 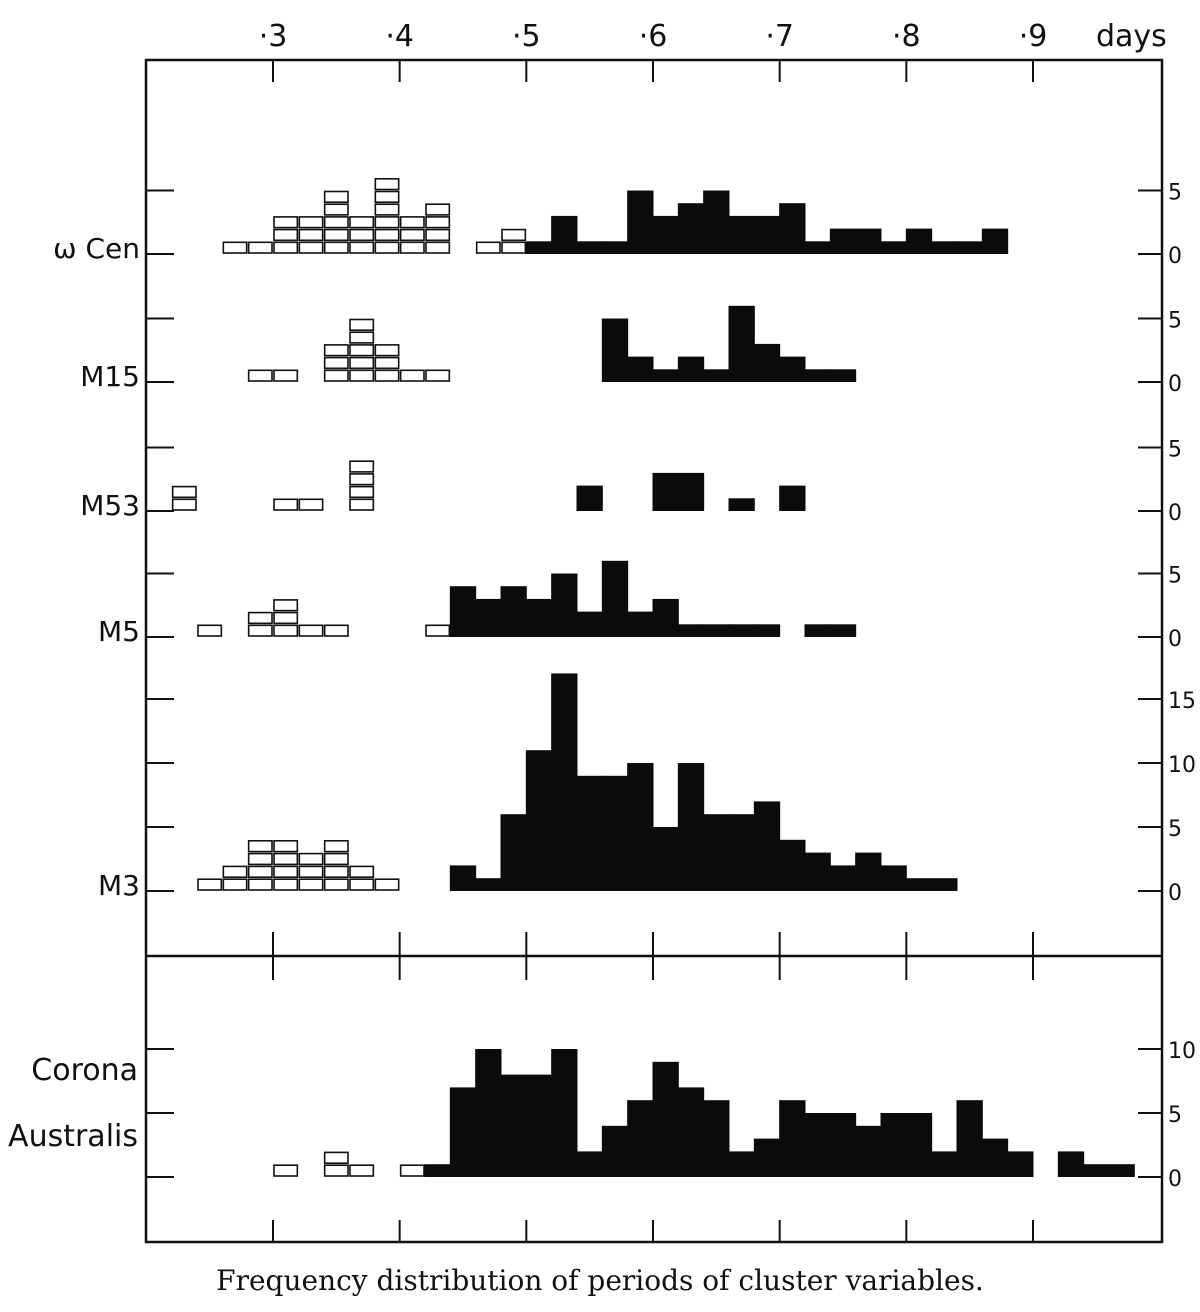 What do you see at coordinates (779, 36) in the screenshot?
I see `x-tick-label: ·7` at bounding box center [779, 36].